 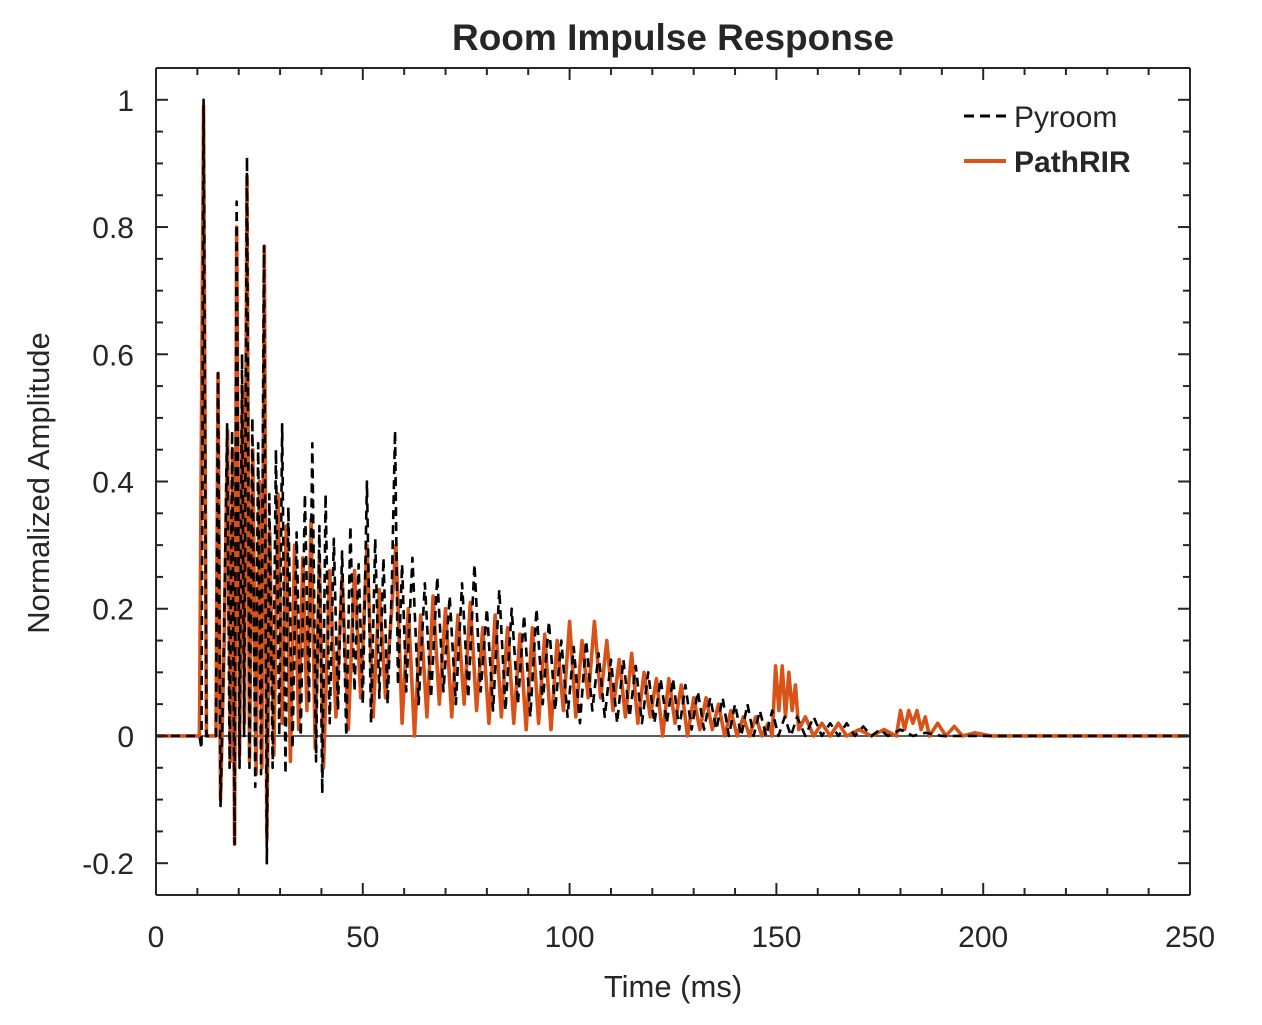 I want to click on y-axis-label: Normalized Amplitude, so click(x=38, y=483).